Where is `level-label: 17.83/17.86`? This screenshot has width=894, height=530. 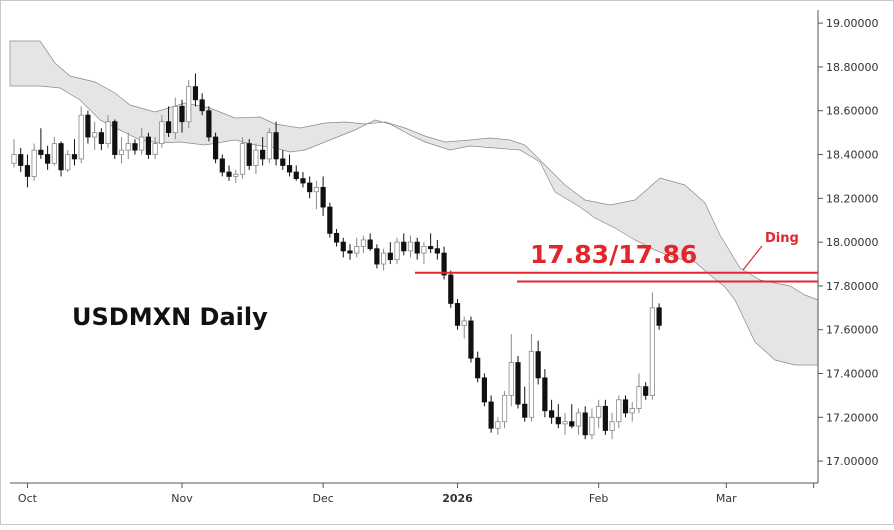
level-label: 17.83/17.86 is located at coordinates (613, 254).